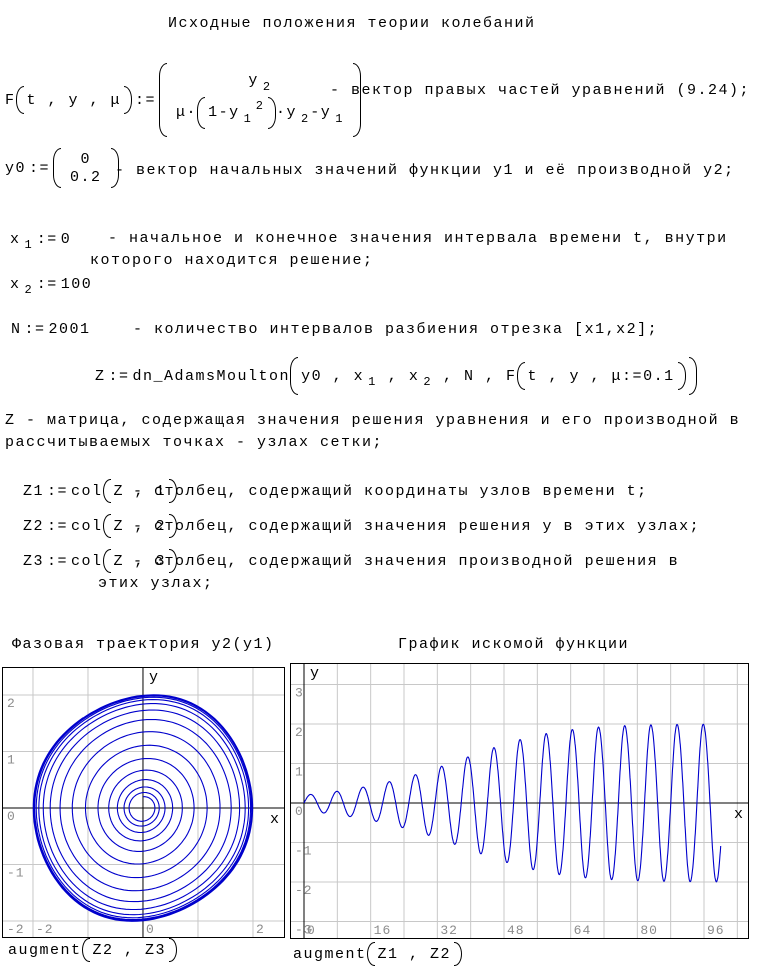 This screenshot has height=976, width=762. What do you see at coordinates (260, 929) in the screenshot?
I see `tick-label: 2` at bounding box center [260, 929].